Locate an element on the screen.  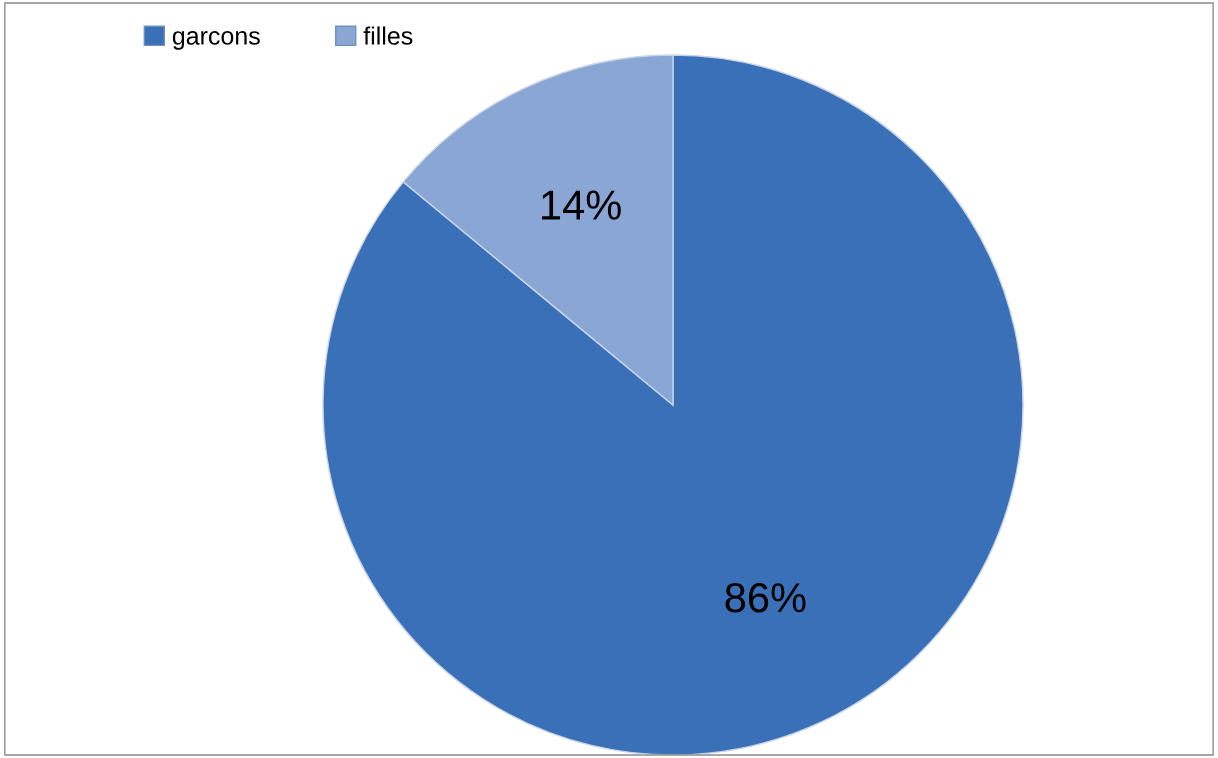
legend-label: garcons is located at coordinates (216, 40).